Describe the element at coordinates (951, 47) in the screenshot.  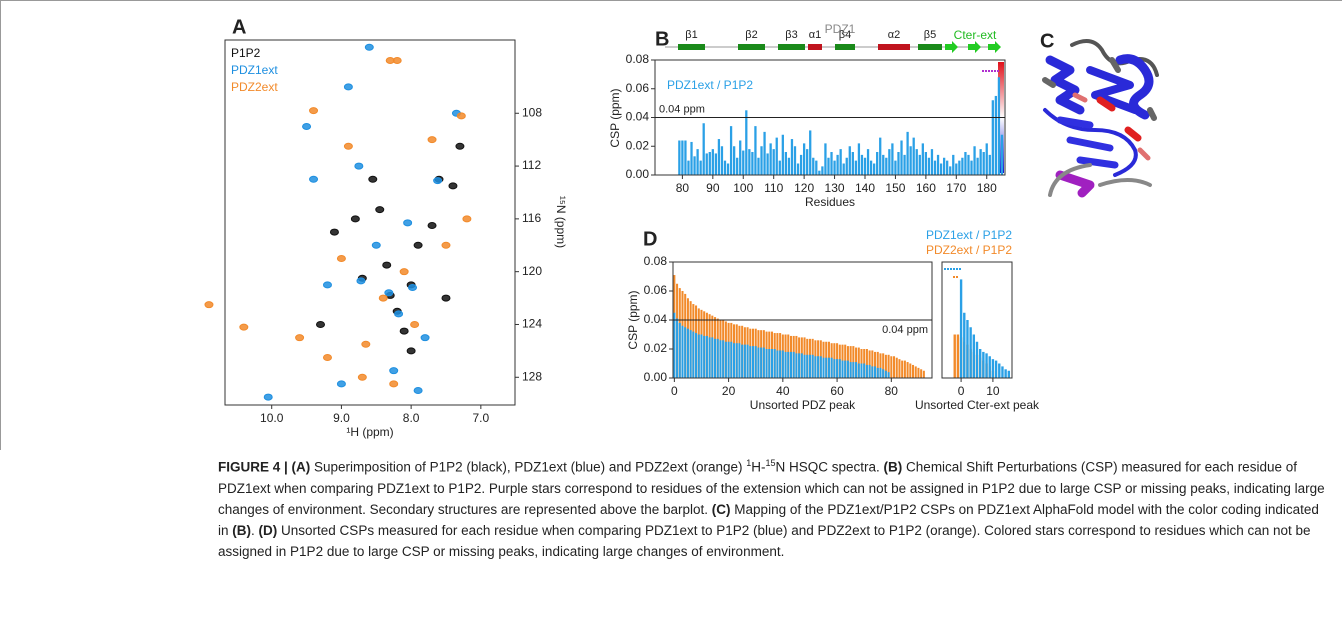
I see `structure-arrow` at that location.